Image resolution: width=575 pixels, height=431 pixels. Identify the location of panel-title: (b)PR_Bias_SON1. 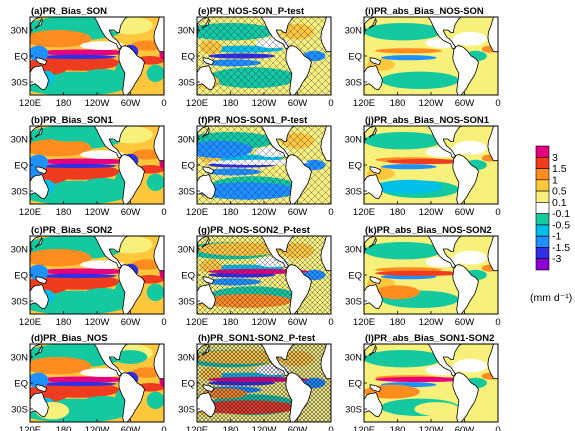
(72, 120).